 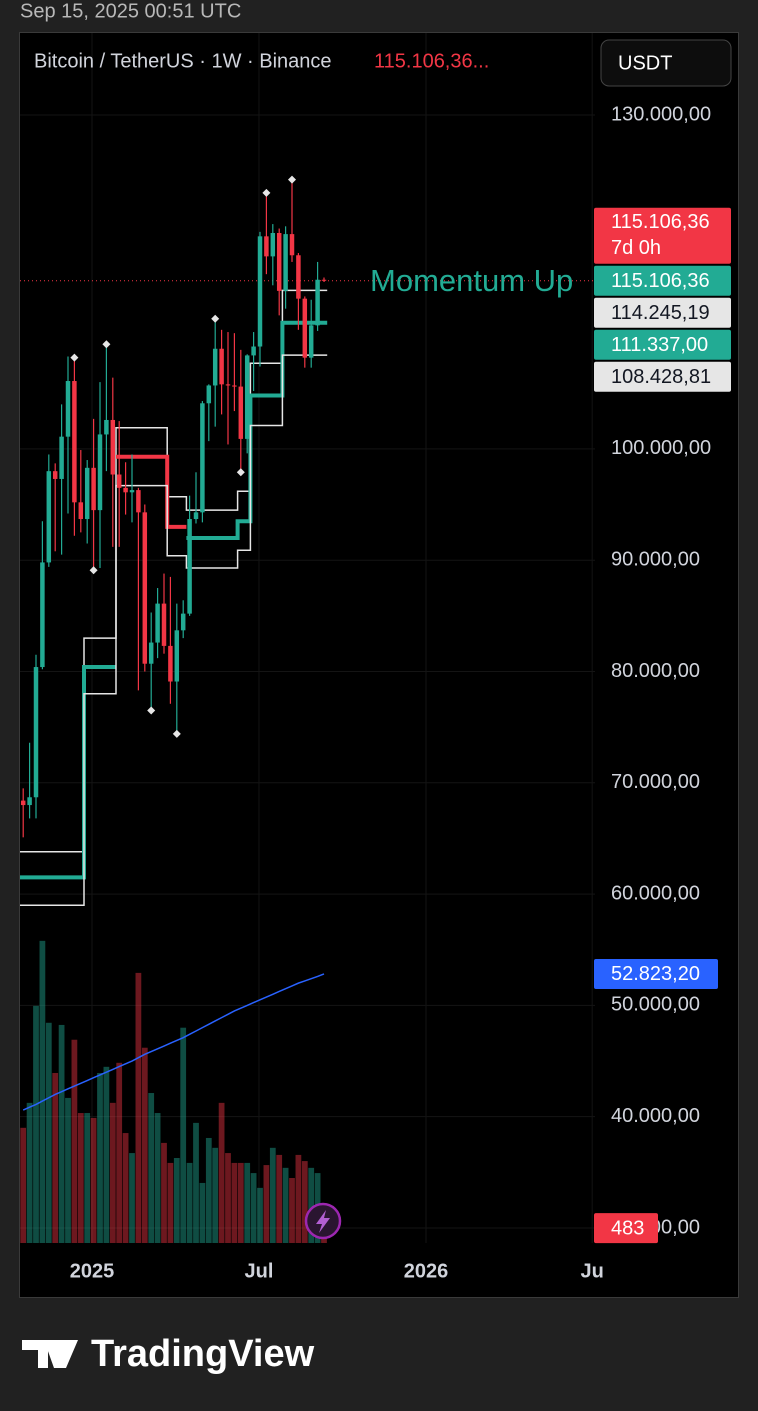 What do you see at coordinates (661, 114) in the screenshot?
I see `y-tick-label: 130.000,00` at bounding box center [661, 114].